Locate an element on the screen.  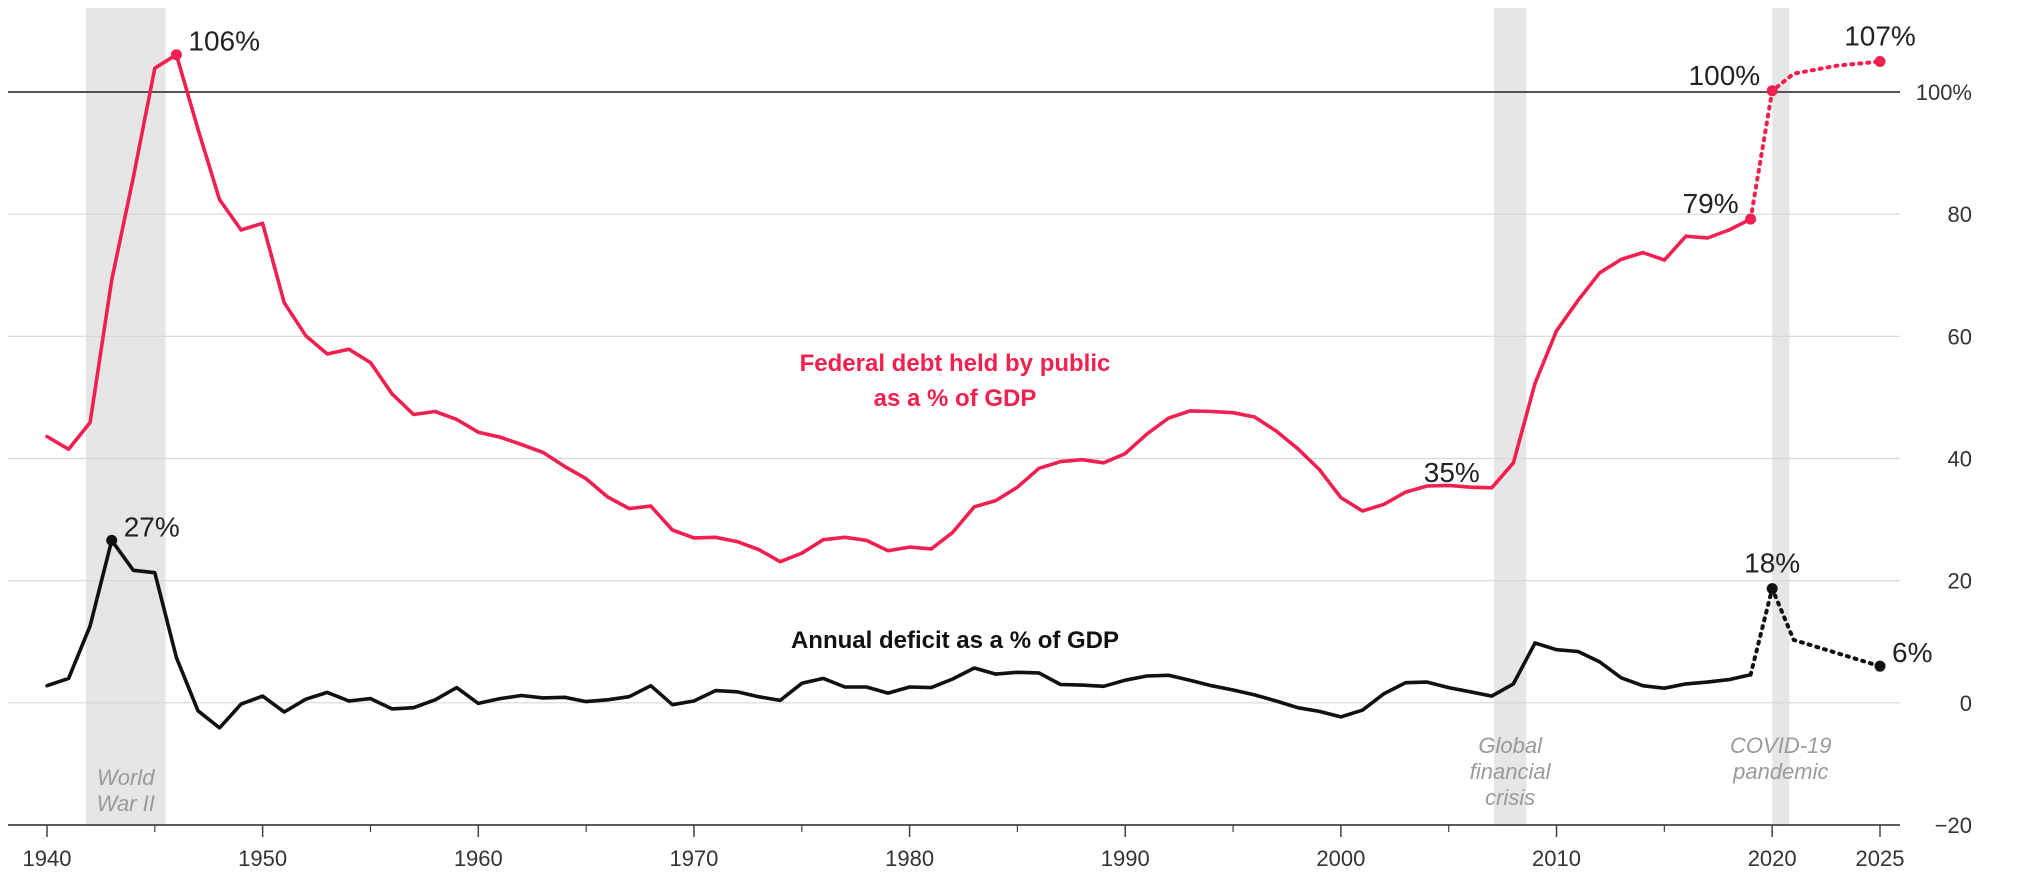
x-tick-1960: 1960 is located at coordinates (478, 858).